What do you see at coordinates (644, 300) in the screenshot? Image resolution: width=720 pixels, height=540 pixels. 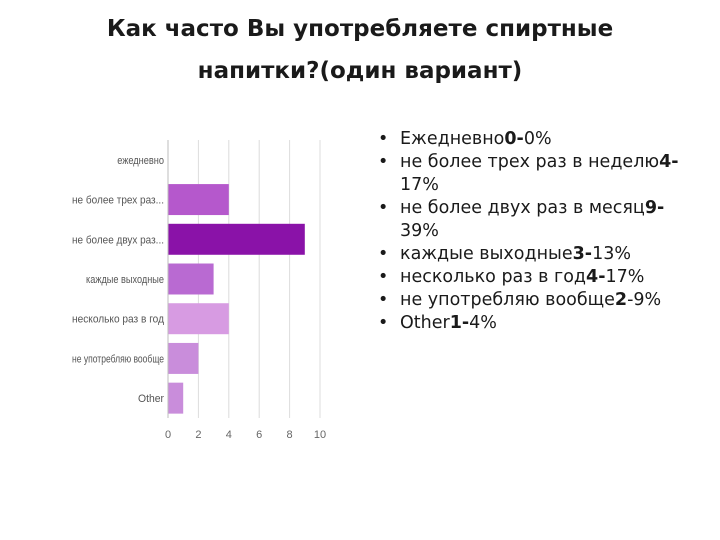 I see `answer-percent: -9%` at bounding box center [644, 300].